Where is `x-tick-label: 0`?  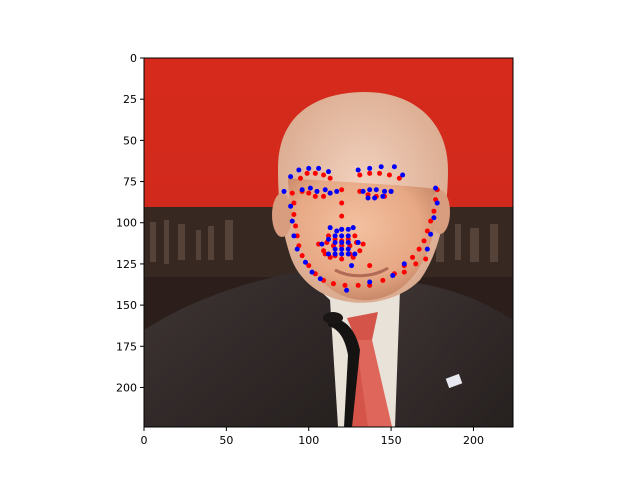 x-tick-label: 0 is located at coordinates (144, 440).